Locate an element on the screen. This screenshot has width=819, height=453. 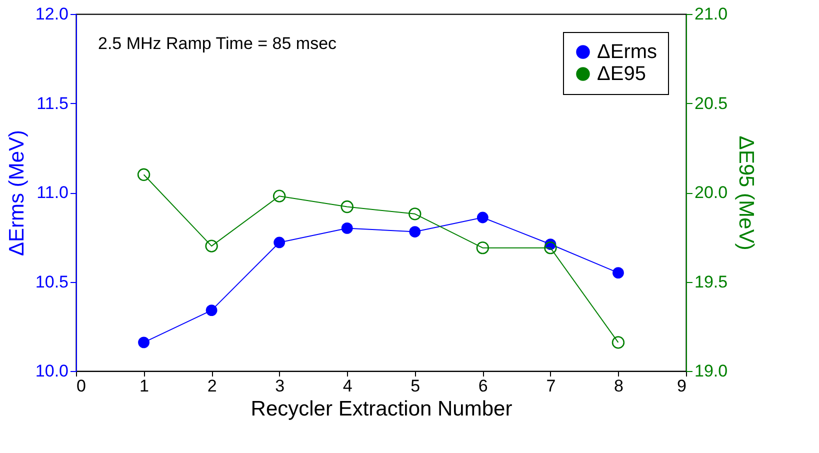
x-tick-label: 1 is located at coordinates (145, 386).